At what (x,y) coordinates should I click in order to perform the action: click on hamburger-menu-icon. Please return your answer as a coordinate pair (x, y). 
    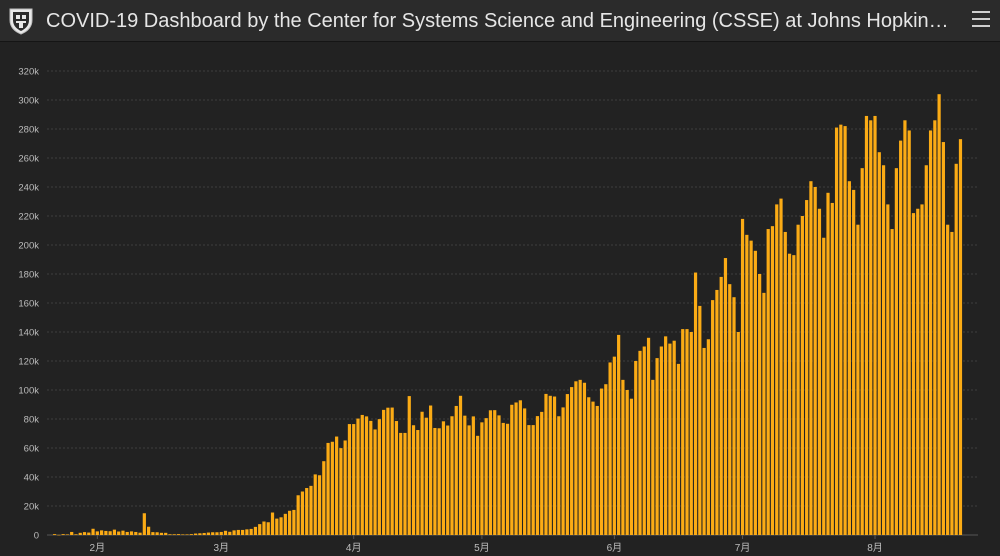
    Looking at the image, I should click on (981, 20).